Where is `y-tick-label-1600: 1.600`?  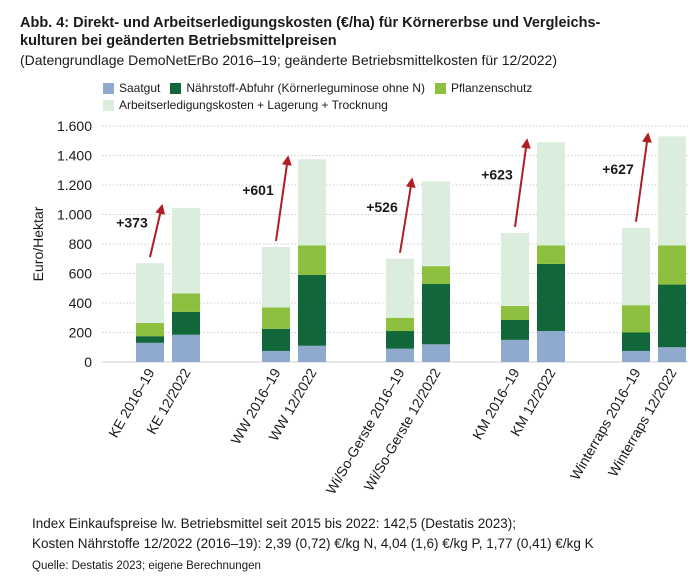
y-tick-label-1600: 1.600 is located at coordinates (74, 126).